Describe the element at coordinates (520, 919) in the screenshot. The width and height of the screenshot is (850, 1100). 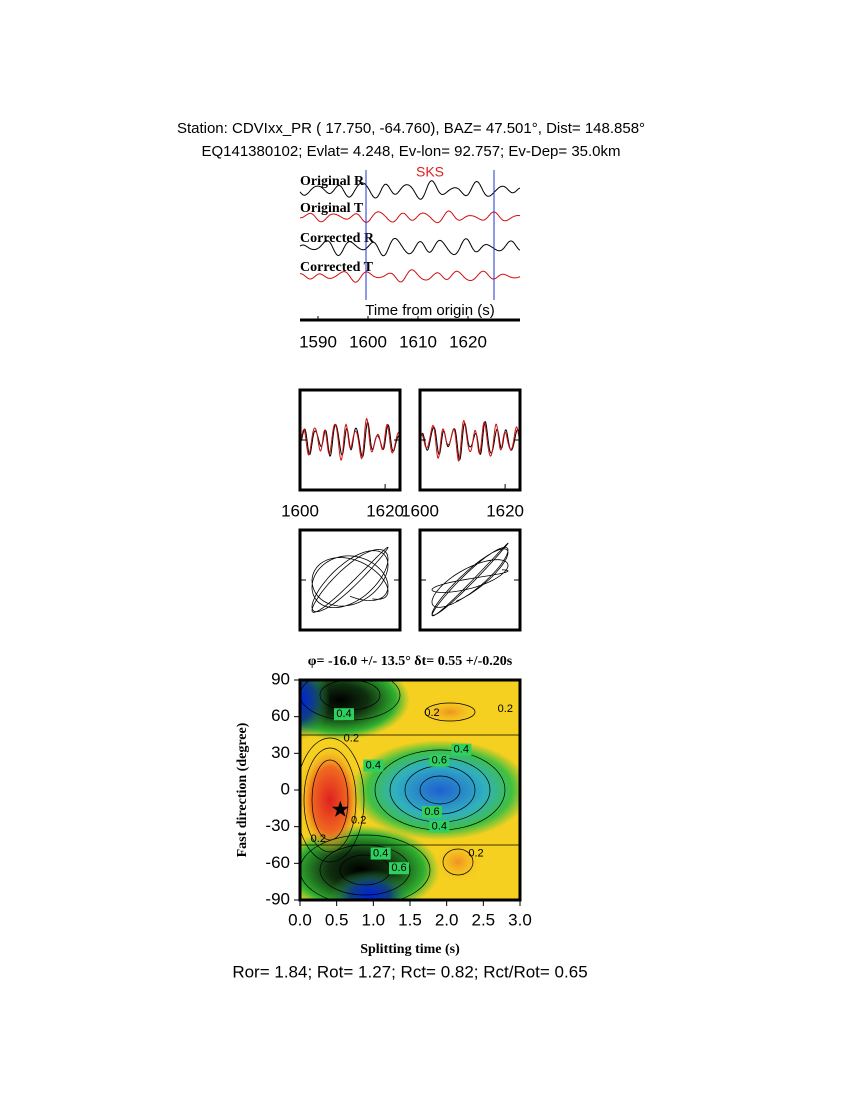
I see `x-tick-label: 3.0` at that location.